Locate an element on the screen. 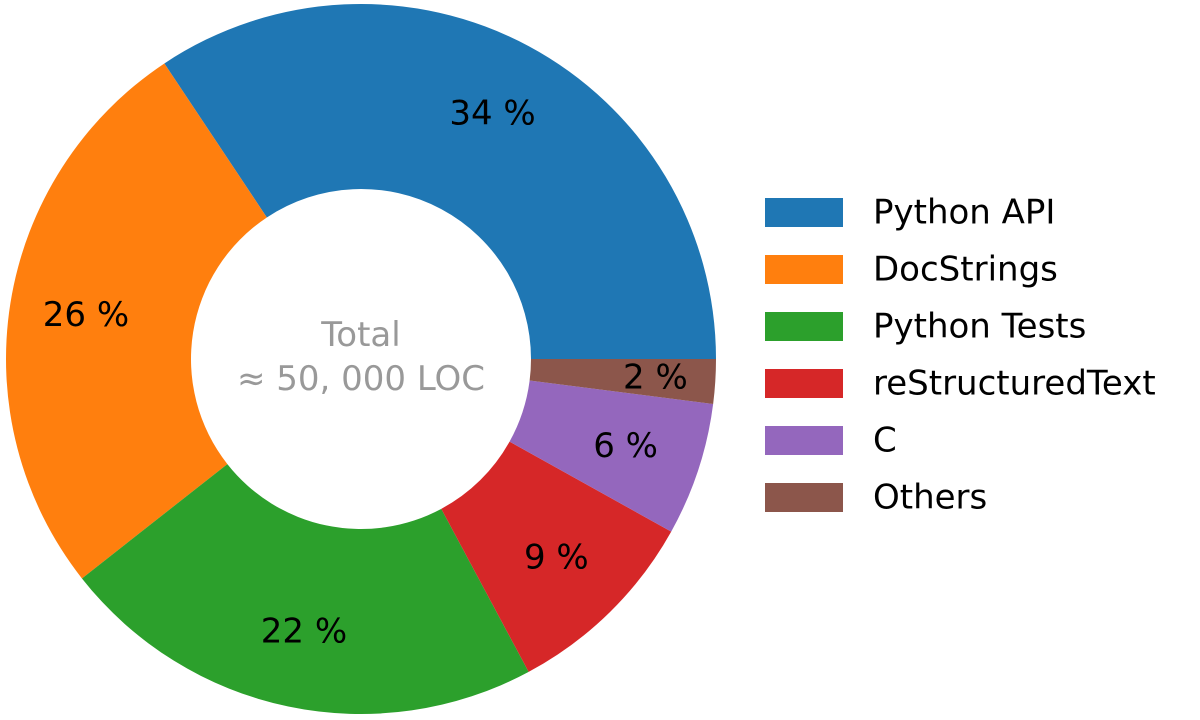 The height and width of the screenshot is (720, 1200). center-label-line-1: Total is located at coordinates (360, 335).